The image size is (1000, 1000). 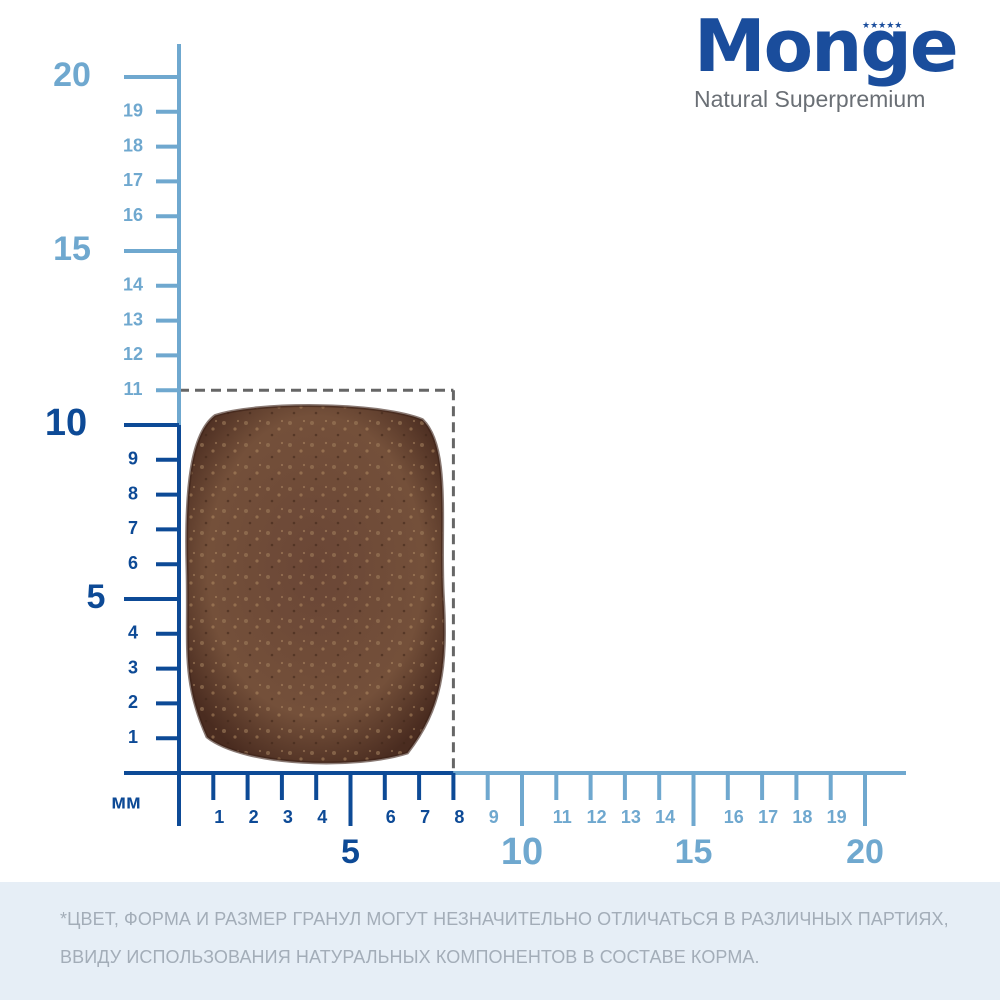 I want to click on brand-wordmark: Monge, so click(x=826, y=46).